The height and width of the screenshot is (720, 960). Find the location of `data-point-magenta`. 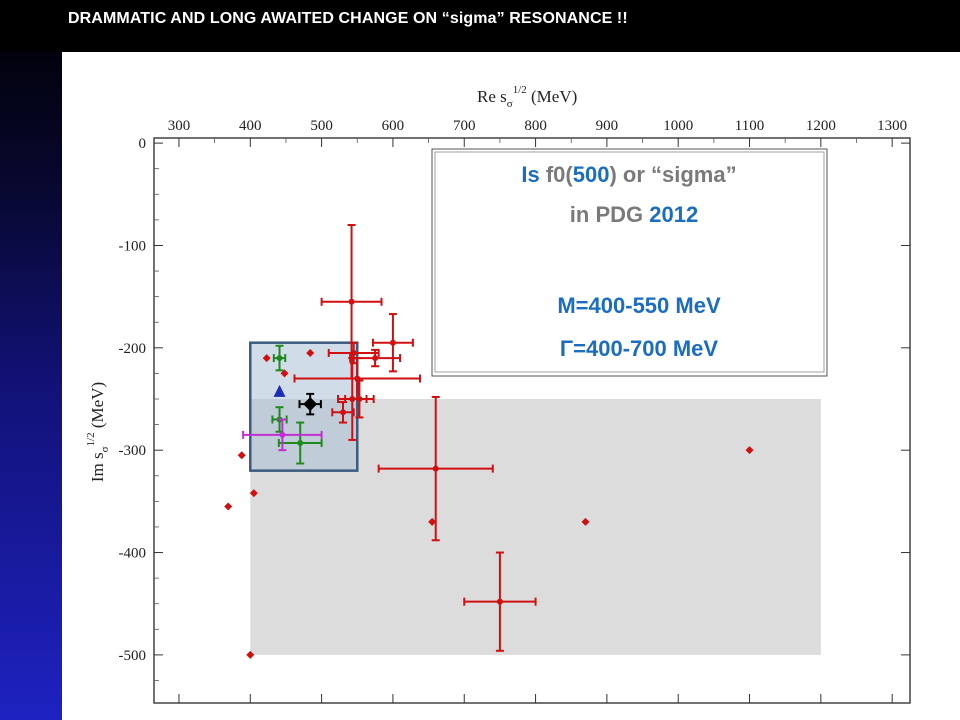

data-point-magenta is located at coordinates (282, 435).